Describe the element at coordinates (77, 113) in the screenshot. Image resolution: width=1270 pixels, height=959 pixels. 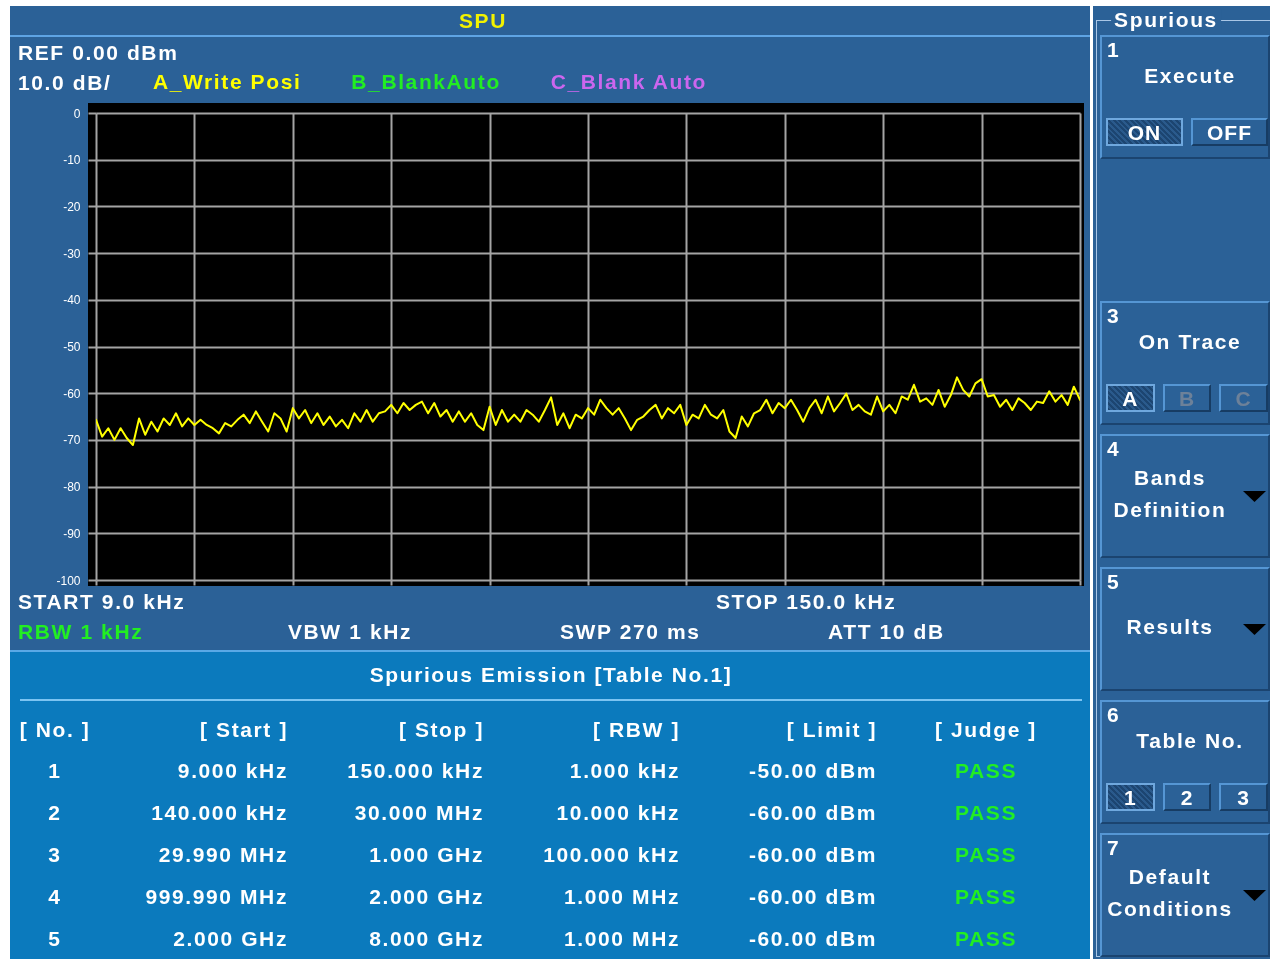
I see `y-tick-label: 0` at that location.